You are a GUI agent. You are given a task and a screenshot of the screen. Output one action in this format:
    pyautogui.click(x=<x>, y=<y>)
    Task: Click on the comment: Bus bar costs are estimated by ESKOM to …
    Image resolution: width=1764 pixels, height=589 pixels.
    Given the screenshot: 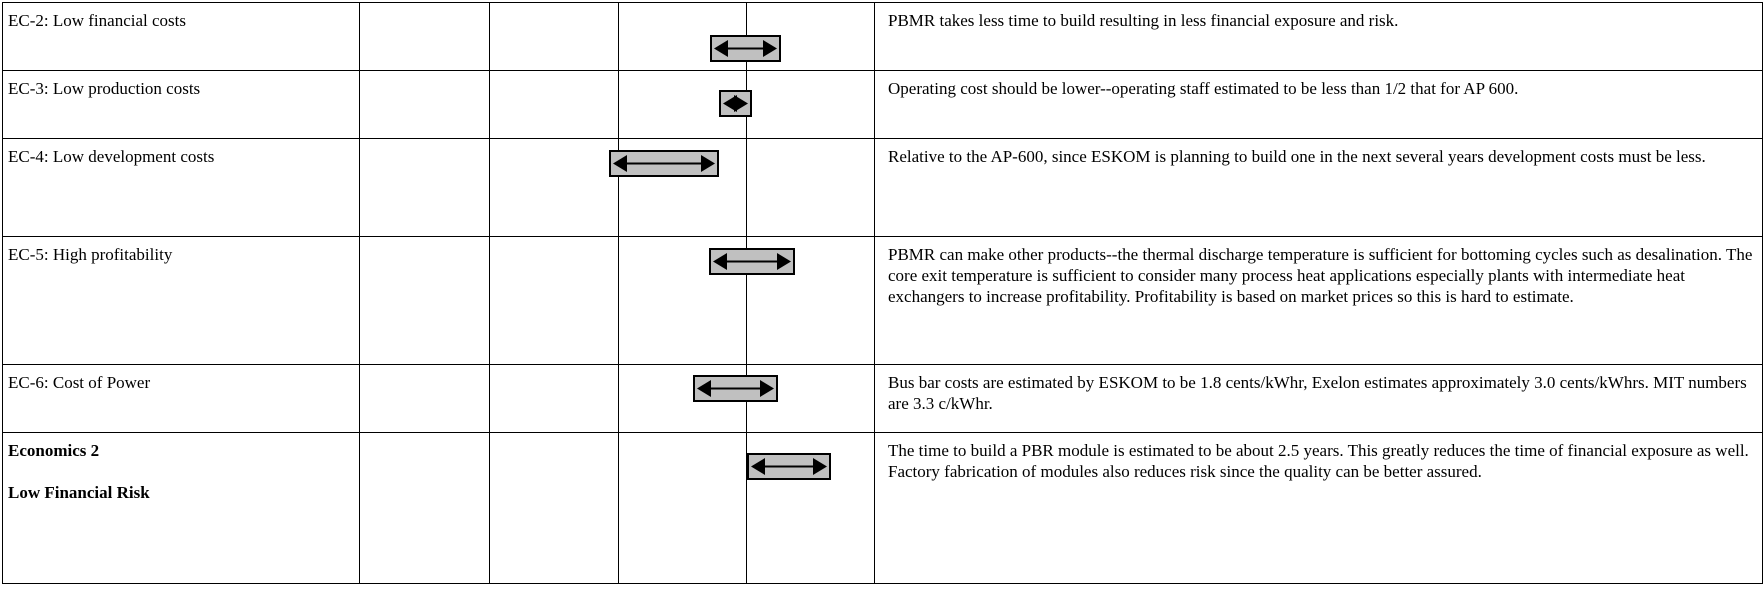 What is the action you would take?
    pyautogui.click(x=1317, y=393)
    